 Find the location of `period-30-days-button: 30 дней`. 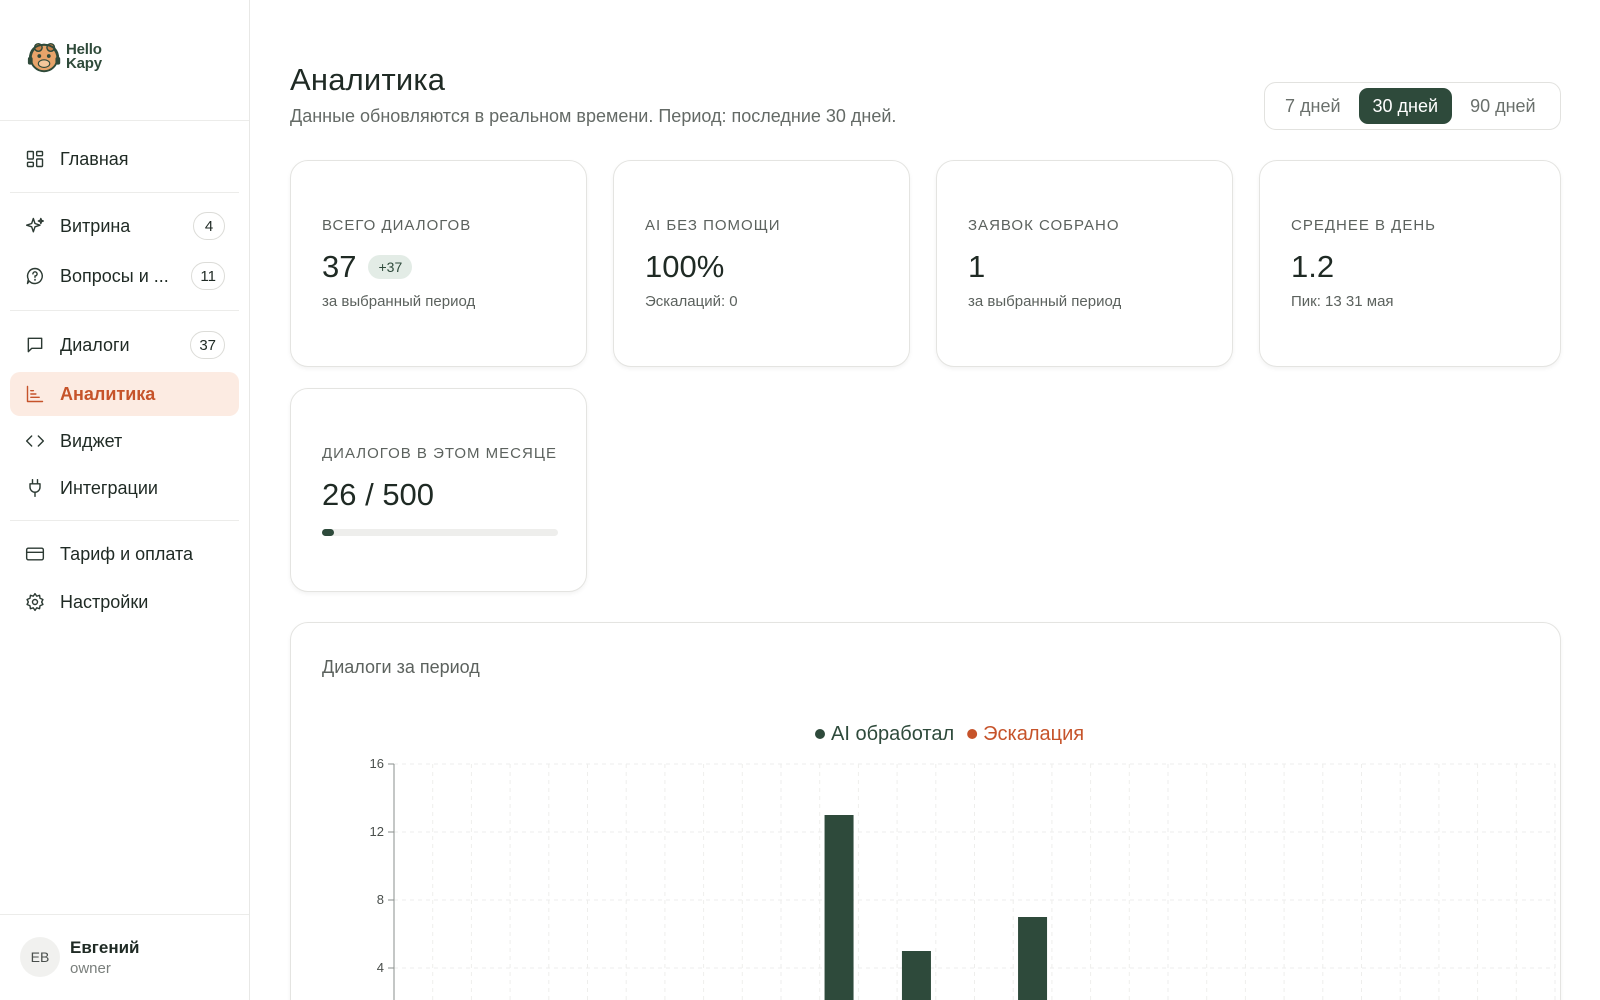

period-30-days-button: 30 дней is located at coordinates (1405, 106).